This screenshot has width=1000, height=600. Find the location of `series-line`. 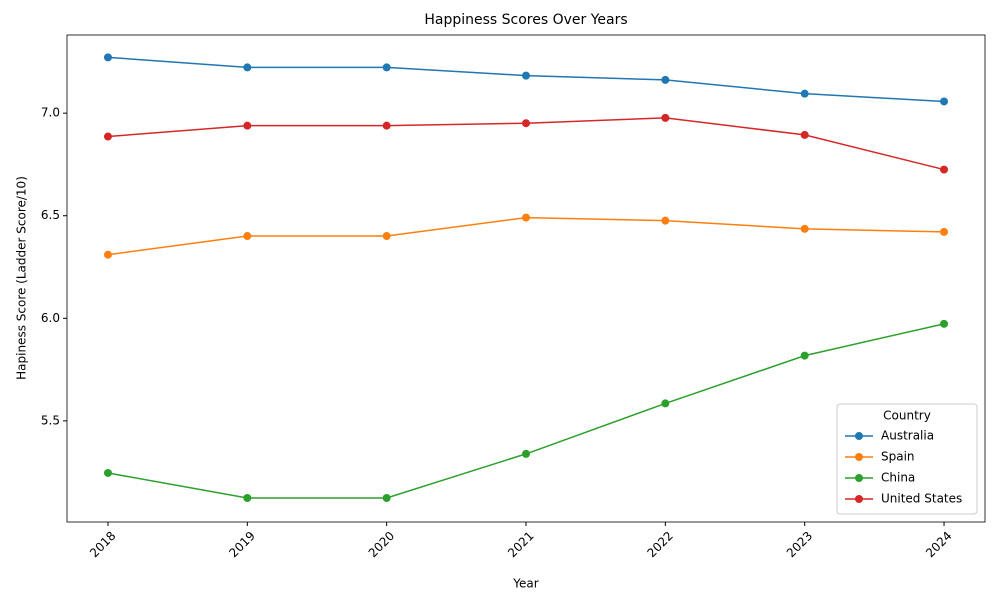

series-line is located at coordinates (526, 236).